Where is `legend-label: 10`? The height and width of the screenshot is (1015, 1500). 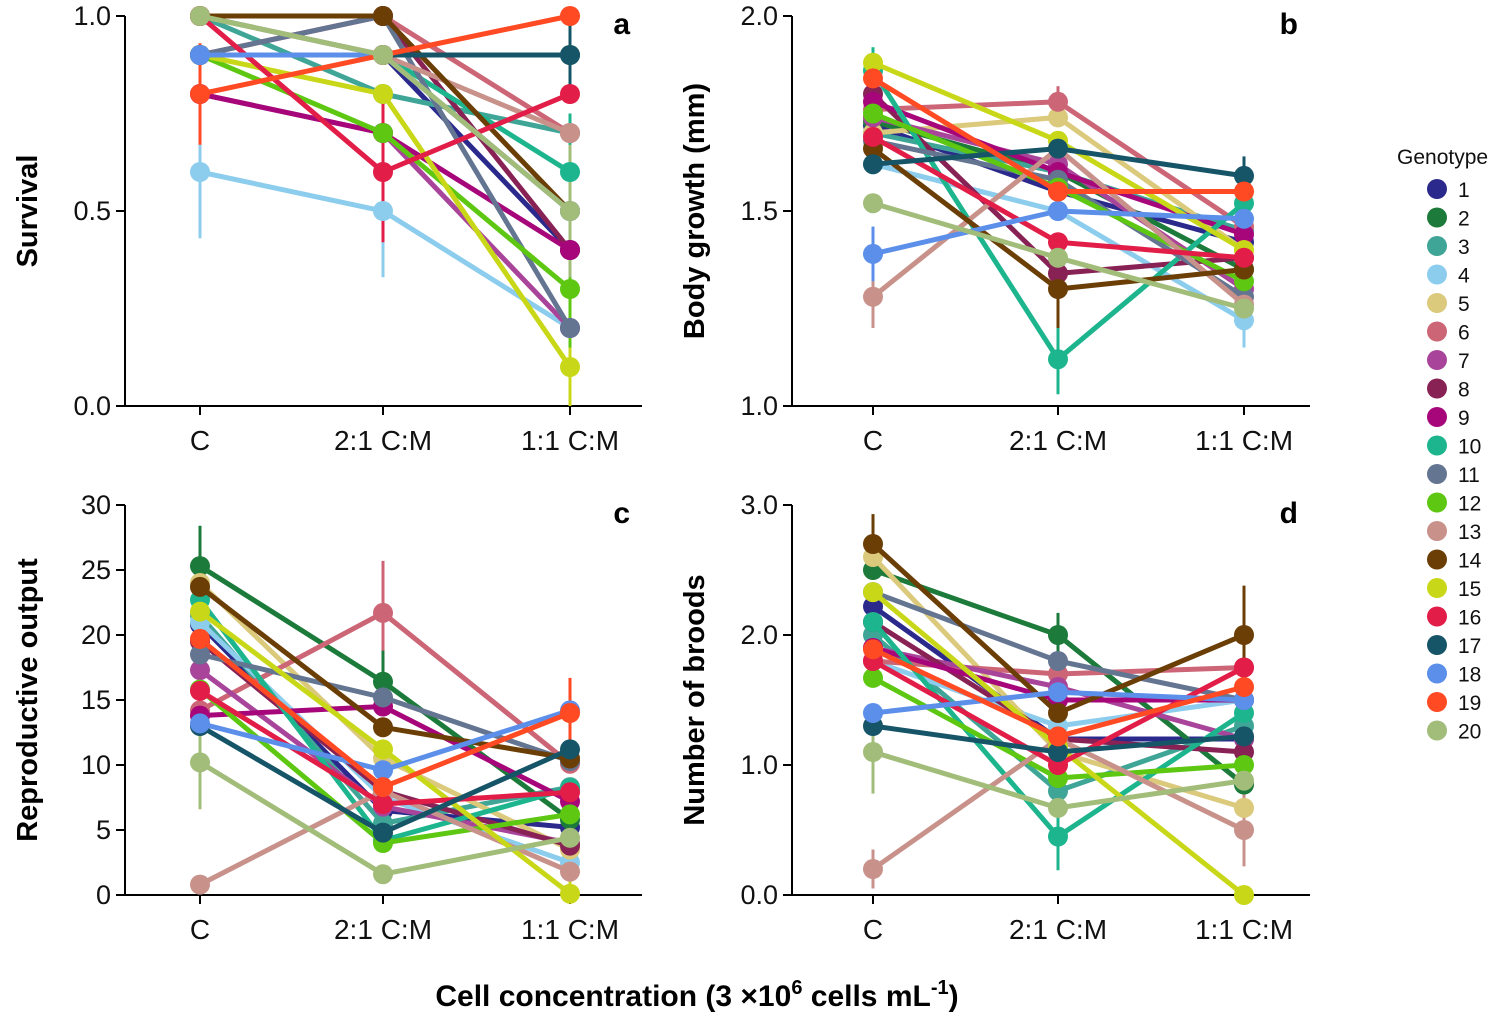 legend-label: 10 is located at coordinates (1469, 447).